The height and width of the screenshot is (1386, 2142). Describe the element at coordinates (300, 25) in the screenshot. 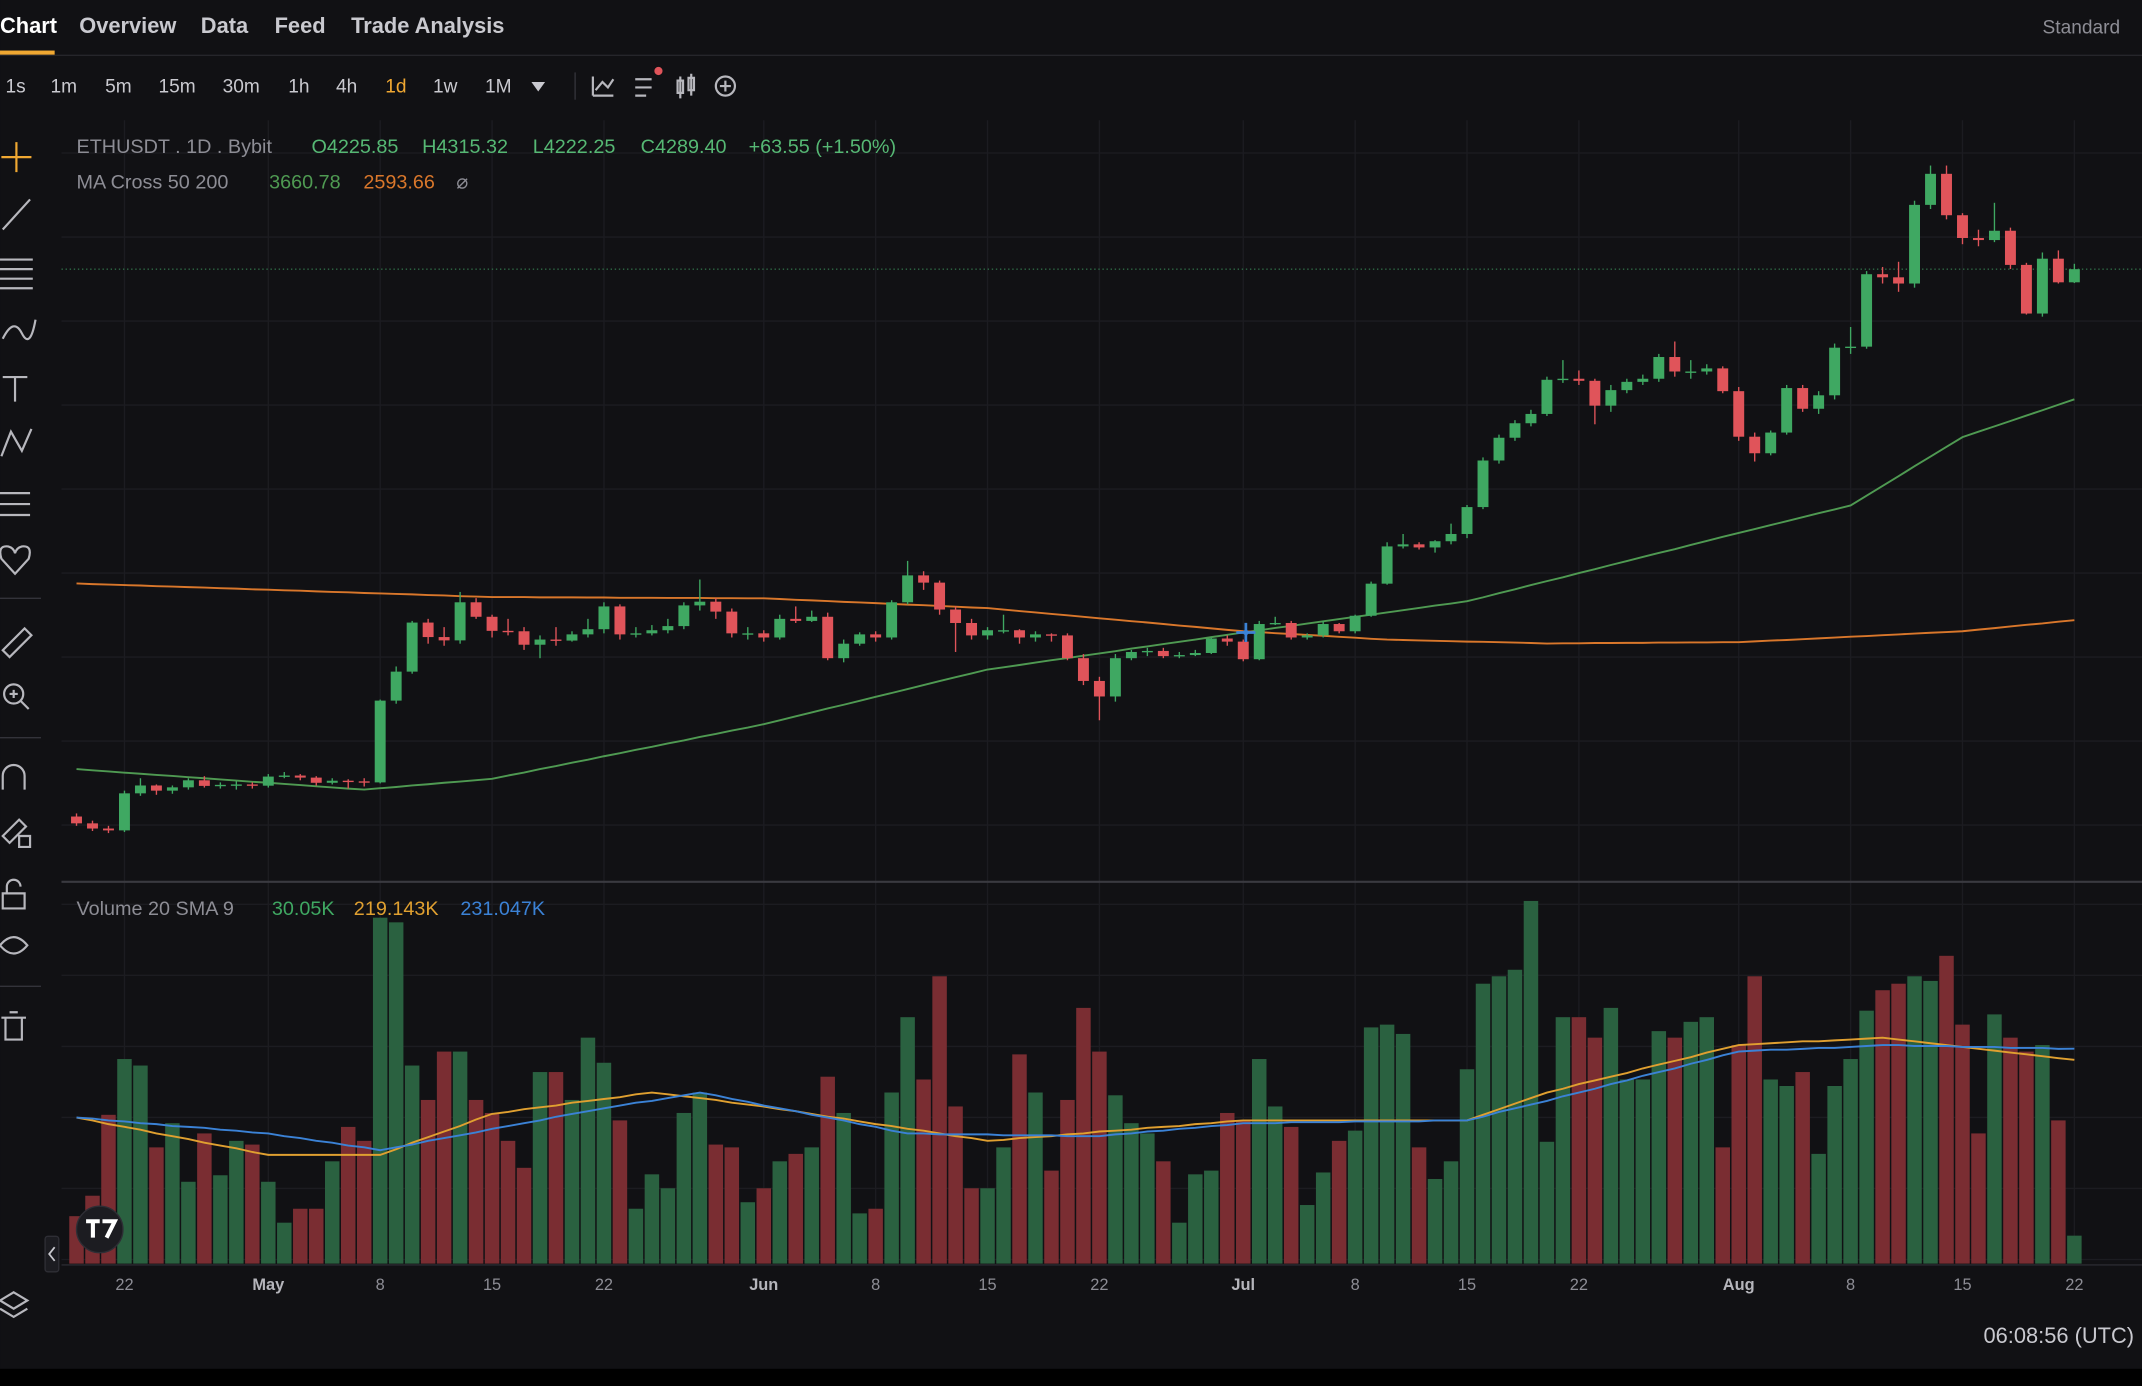

I see `tab: Feed` at that location.